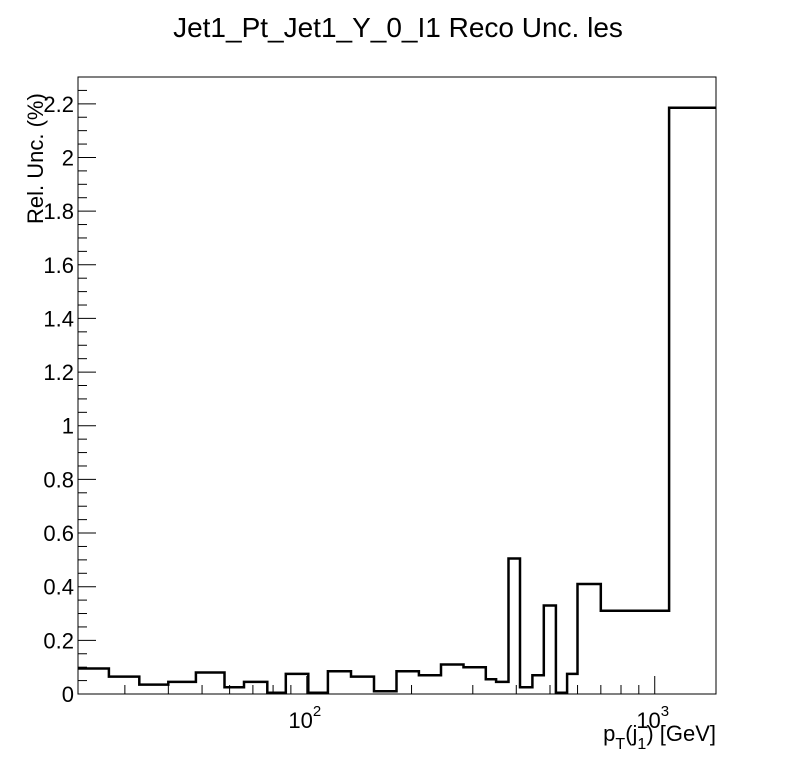 The width and height of the screenshot is (796, 772). What do you see at coordinates (68, 426) in the screenshot?
I see `y-tick-label: 1` at bounding box center [68, 426].